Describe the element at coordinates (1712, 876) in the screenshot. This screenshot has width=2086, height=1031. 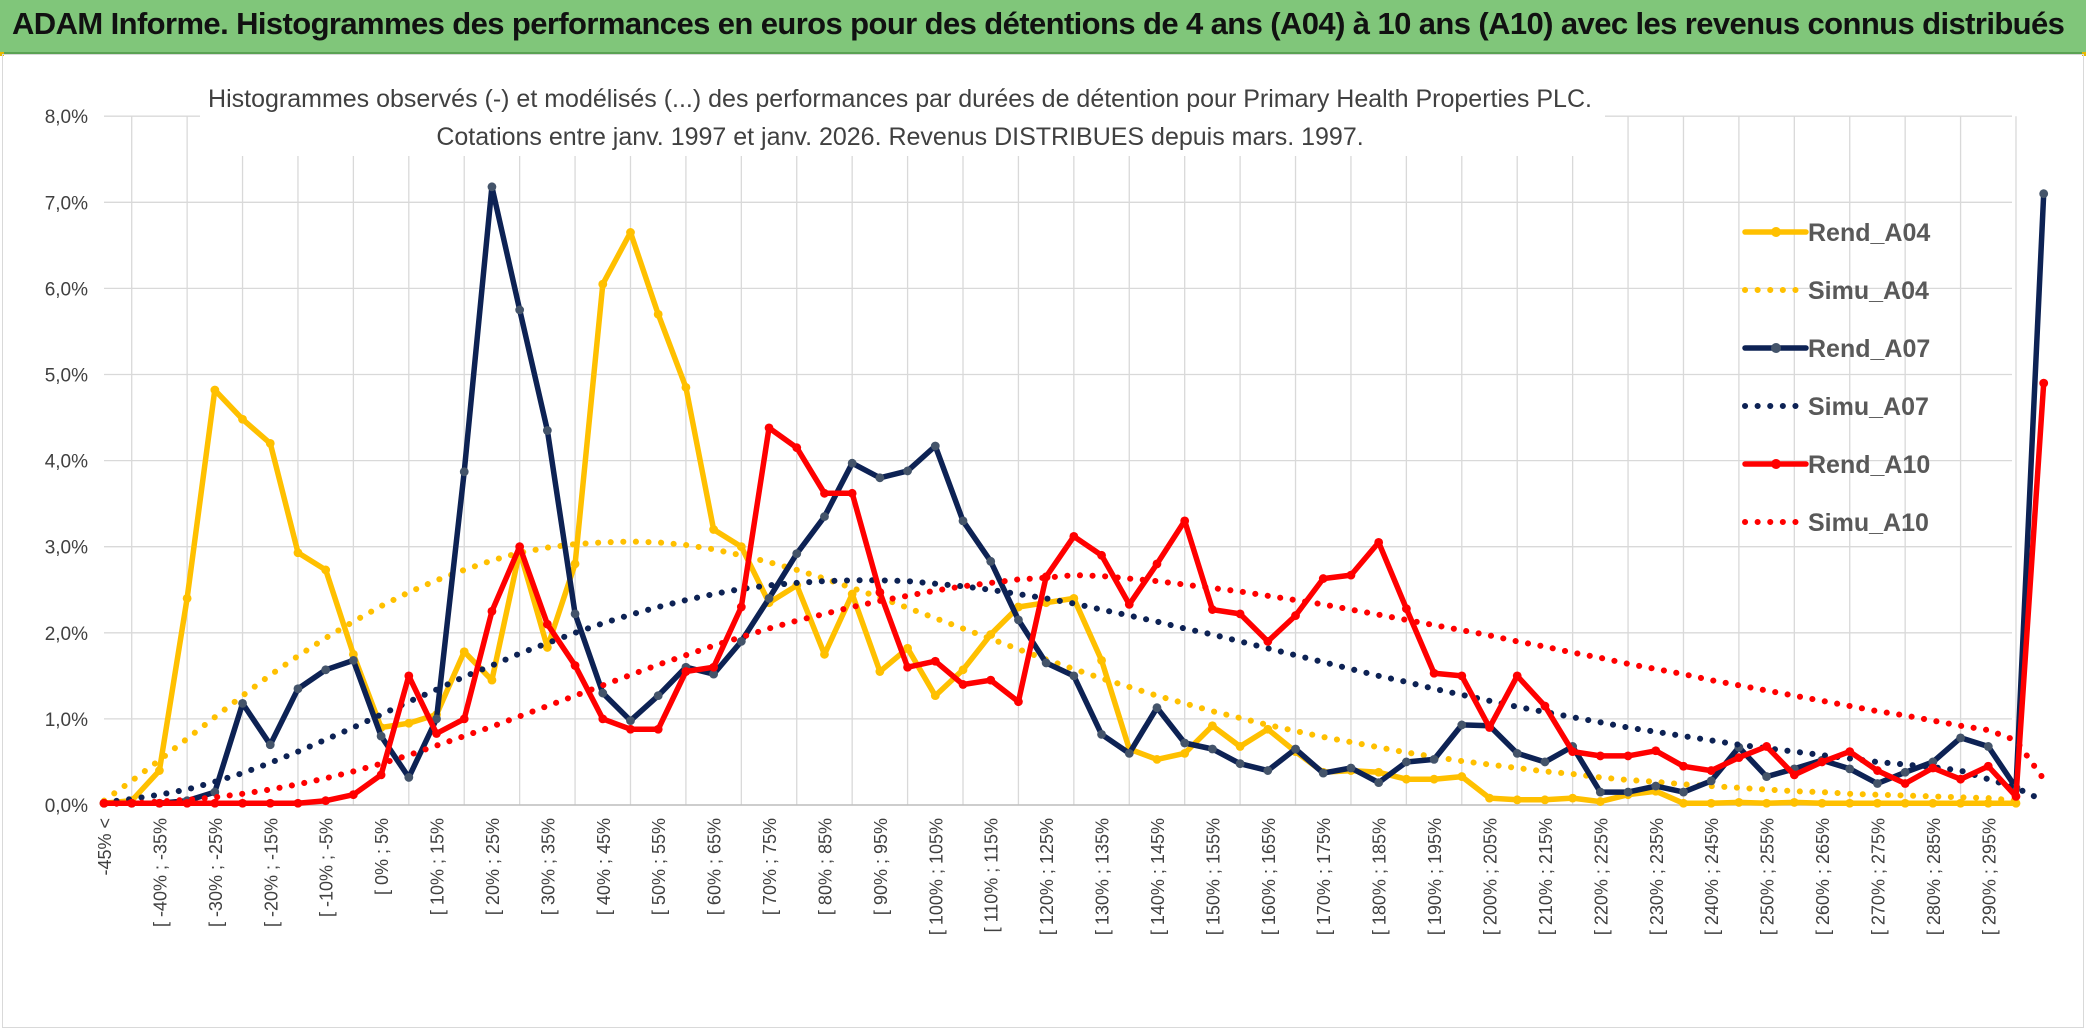
I see `x-tick-label: [ 240% ; 245%` at that location.